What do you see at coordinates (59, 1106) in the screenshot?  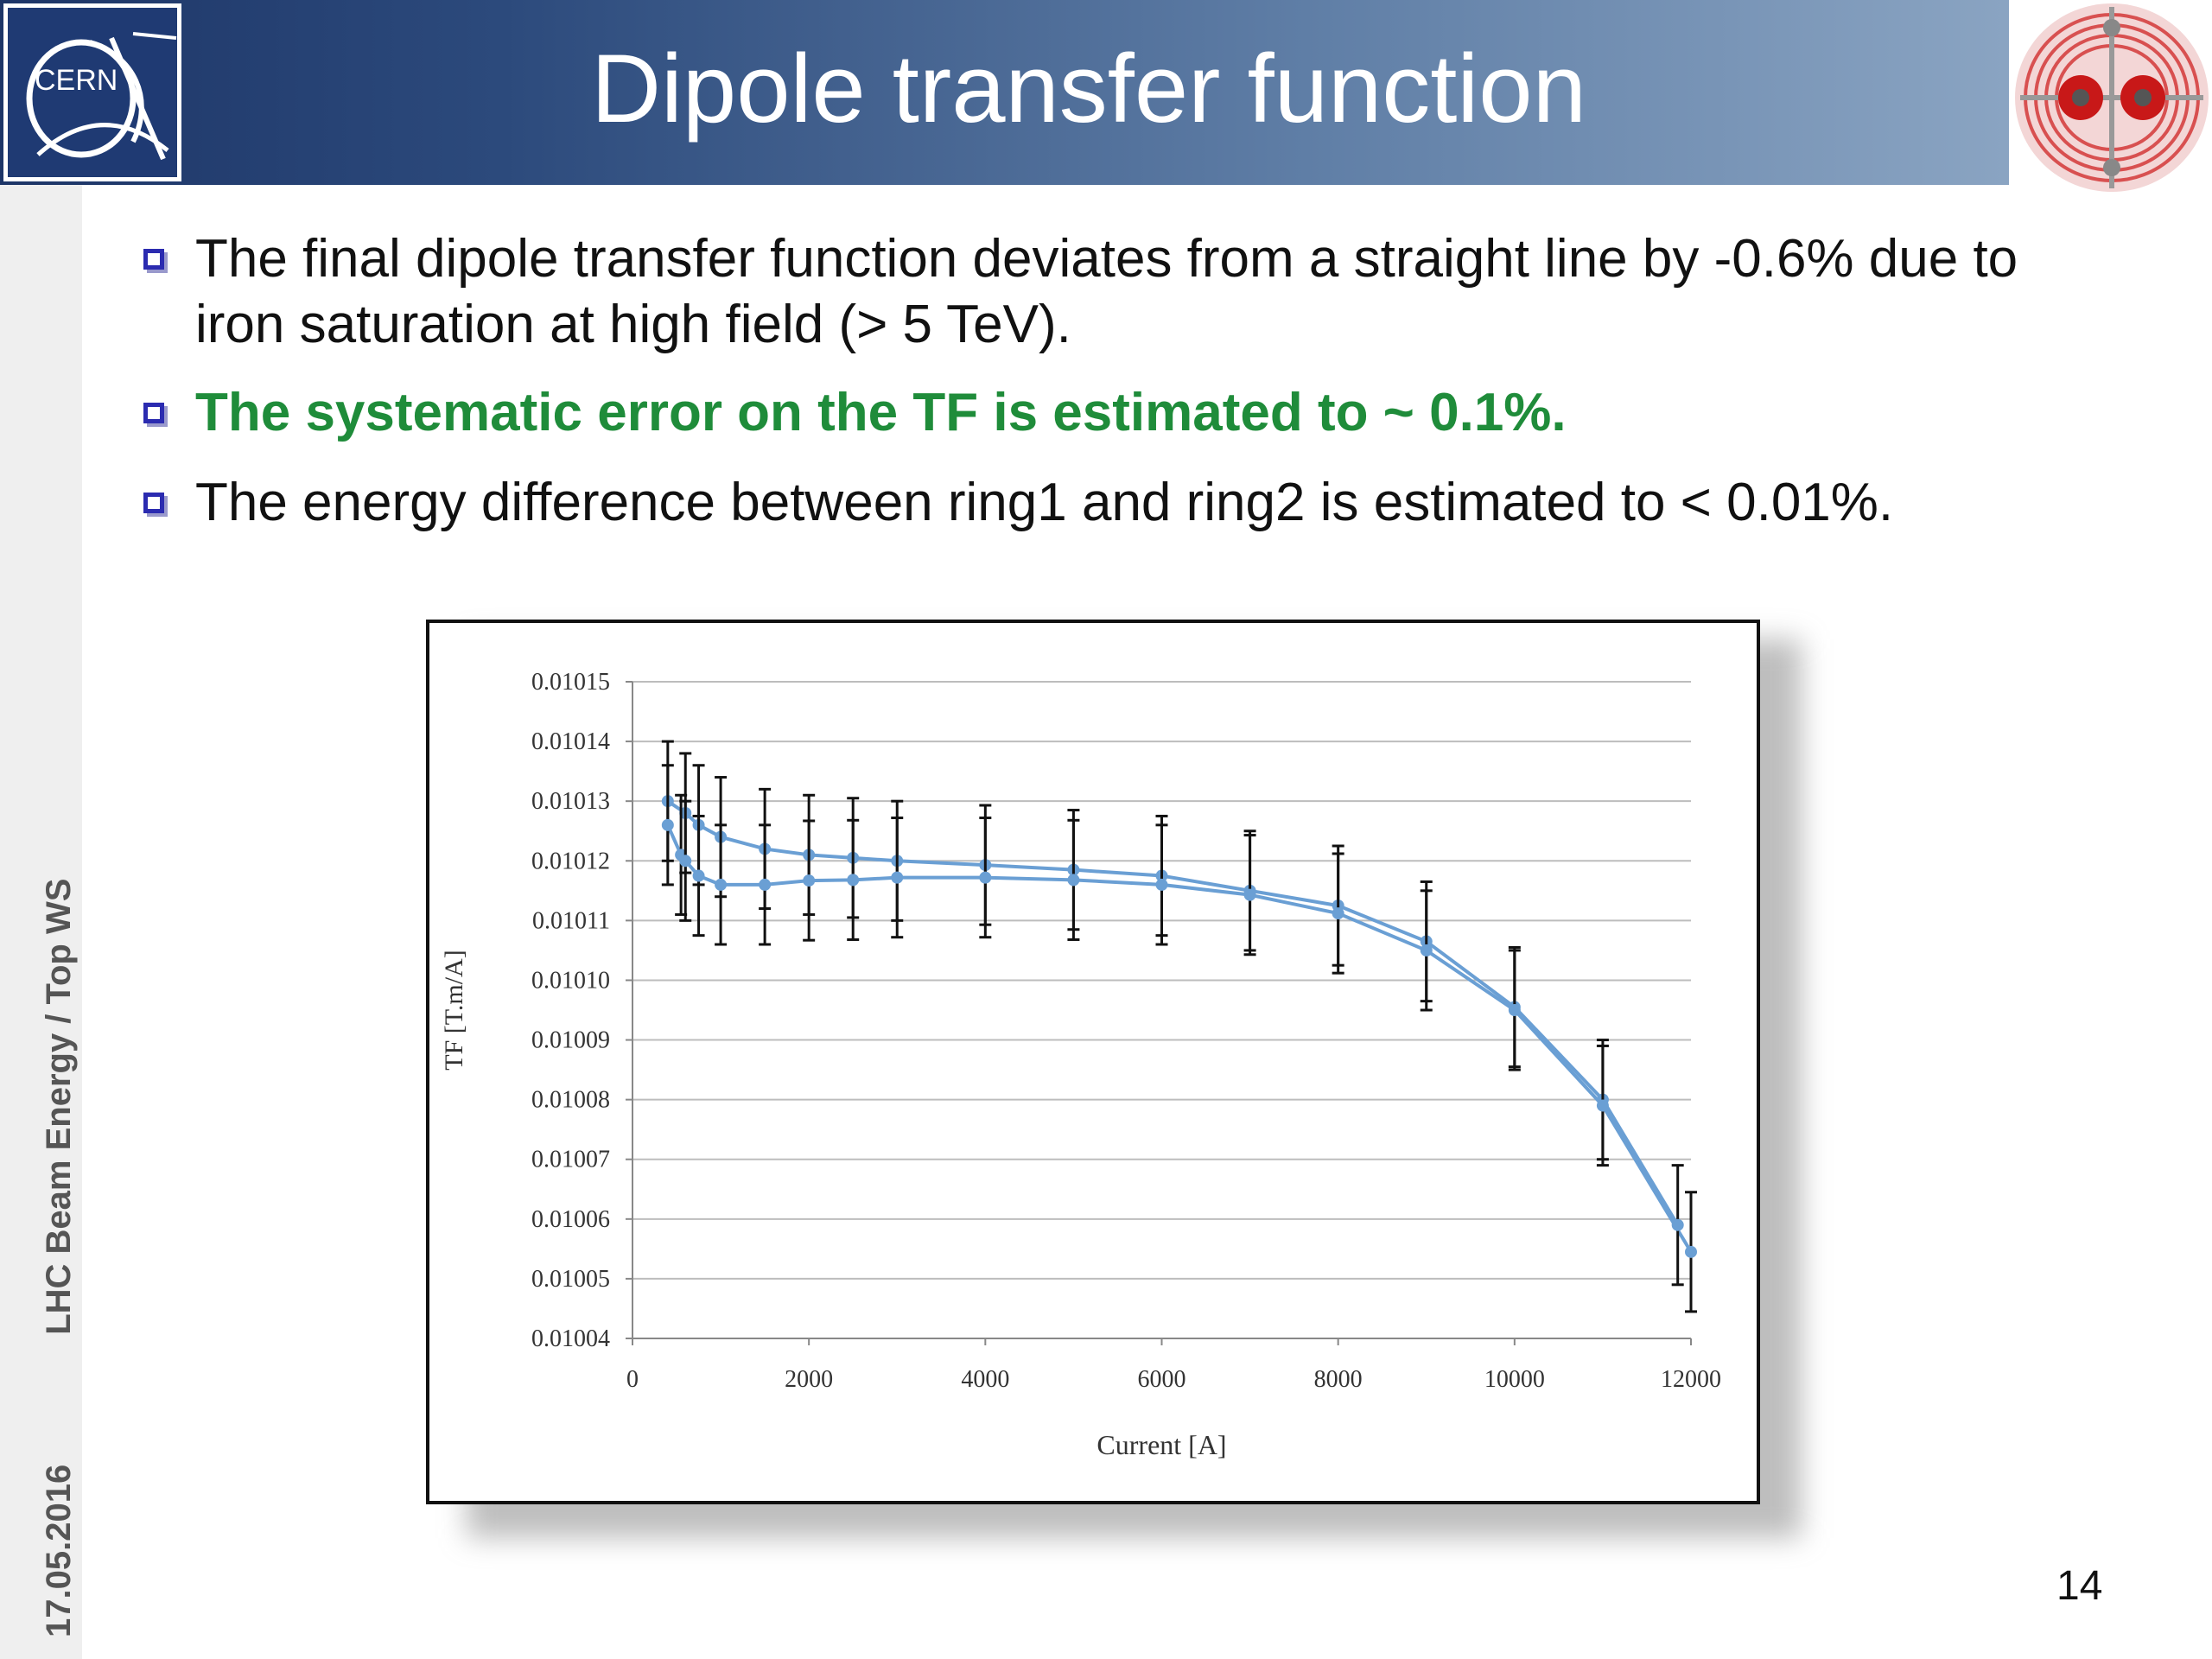 I see `footer-event: LHC Beam Energy / Top WS` at bounding box center [59, 1106].